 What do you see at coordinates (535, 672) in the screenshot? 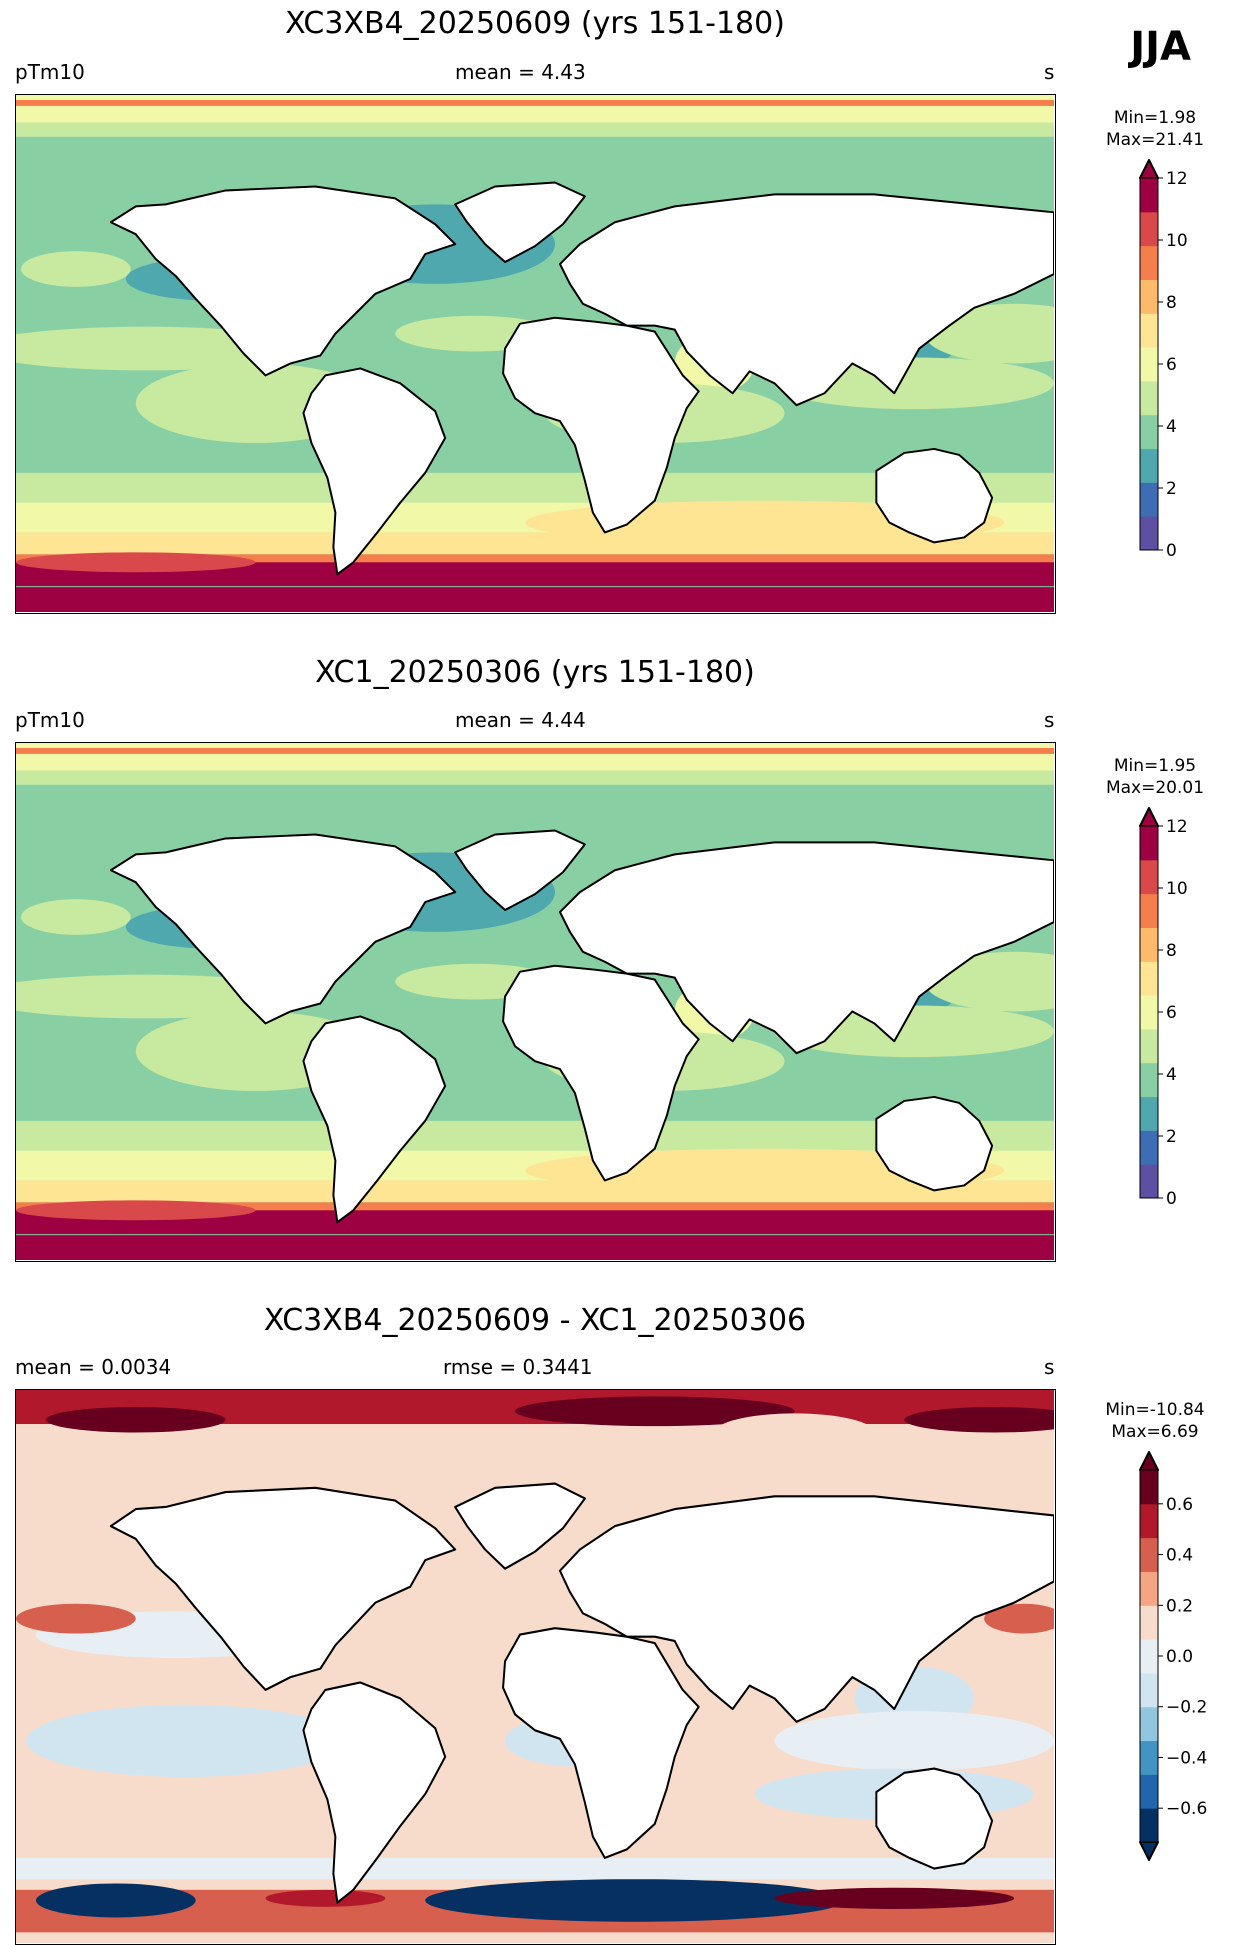
I see `panel2-title: XC1_20250306 (yrs 151-180)` at bounding box center [535, 672].